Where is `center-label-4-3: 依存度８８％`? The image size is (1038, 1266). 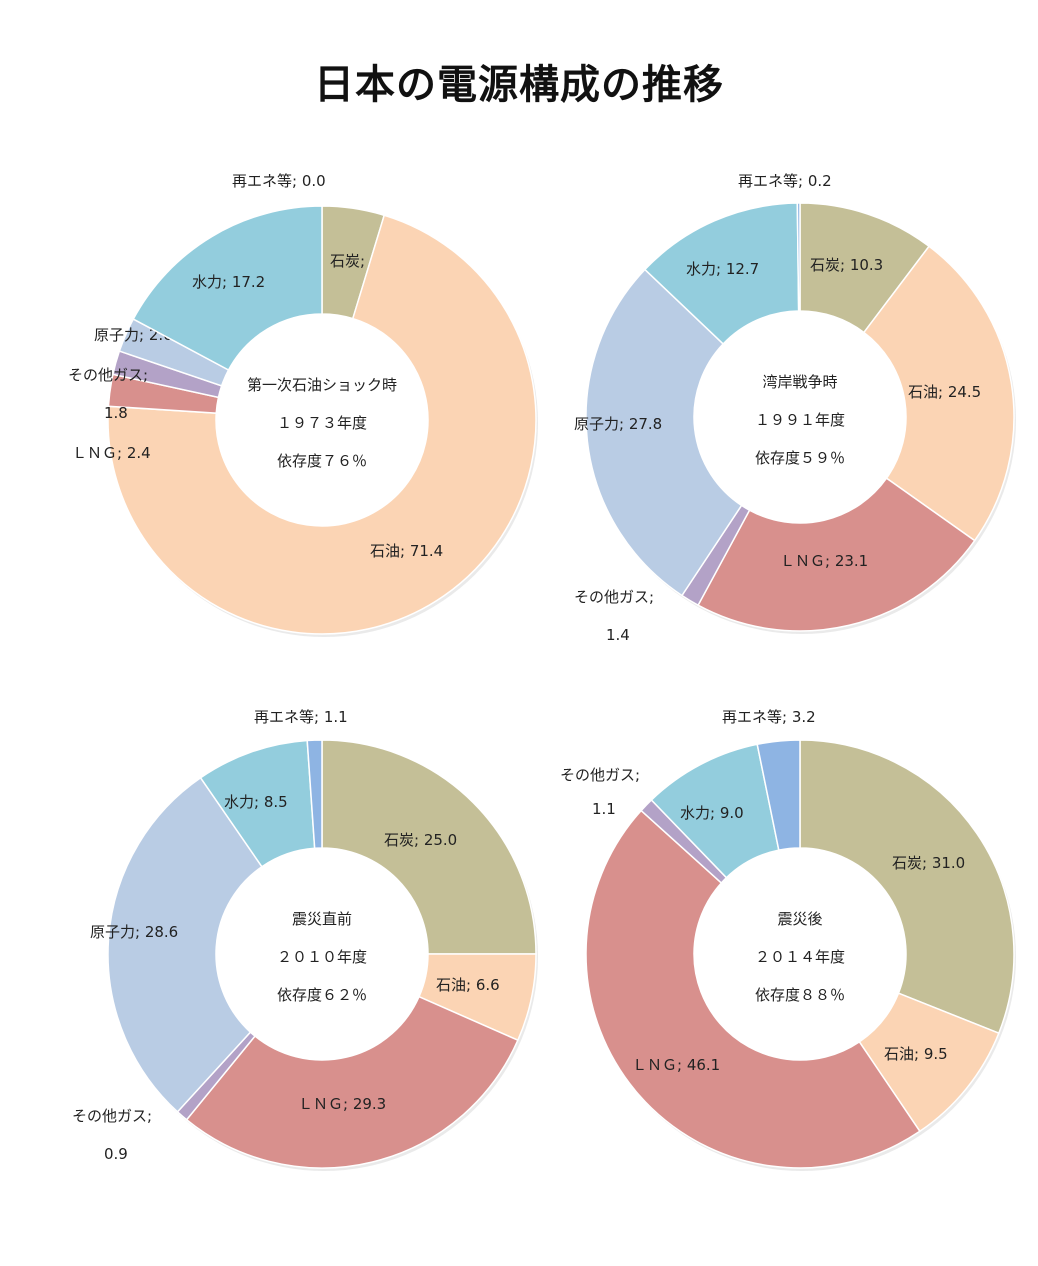
center-label-4-3: 依存度８８％ is located at coordinates (800, 995).